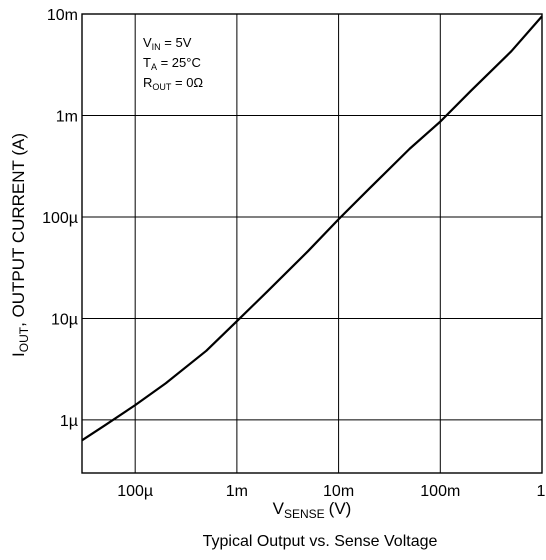  Describe the element at coordinates (237, 491) in the screenshot. I see `x-tick-label: 1m` at that location.